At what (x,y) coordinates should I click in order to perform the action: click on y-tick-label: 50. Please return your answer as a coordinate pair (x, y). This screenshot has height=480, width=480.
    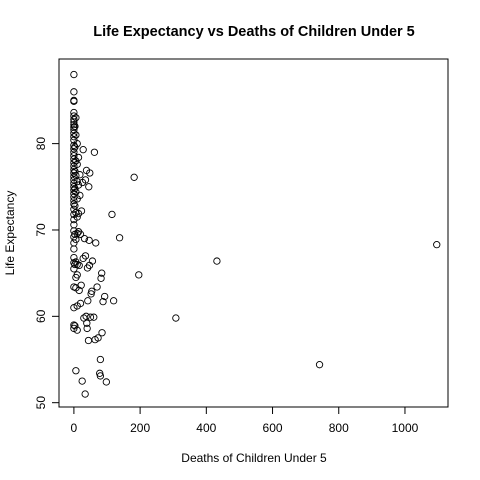
    Looking at the image, I should click on (41, 403).